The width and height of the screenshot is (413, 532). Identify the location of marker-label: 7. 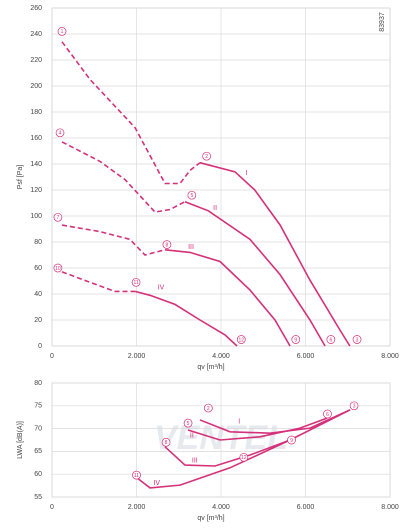
(58, 218).